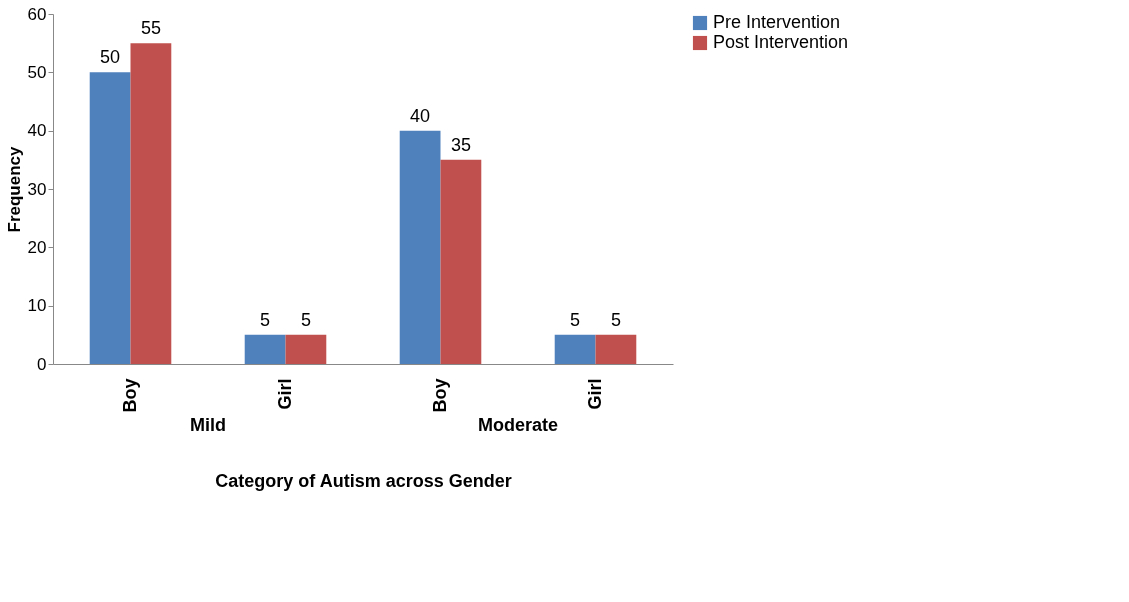  I want to click on text: Moderate, so click(518, 425).